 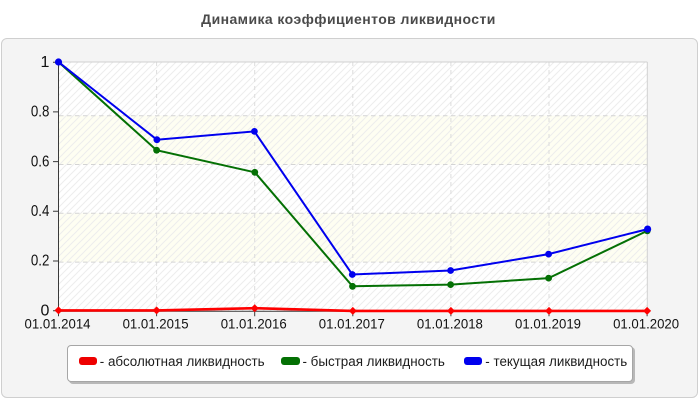 I want to click on svg-text: 01.01.2017, so click(x=352, y=324).